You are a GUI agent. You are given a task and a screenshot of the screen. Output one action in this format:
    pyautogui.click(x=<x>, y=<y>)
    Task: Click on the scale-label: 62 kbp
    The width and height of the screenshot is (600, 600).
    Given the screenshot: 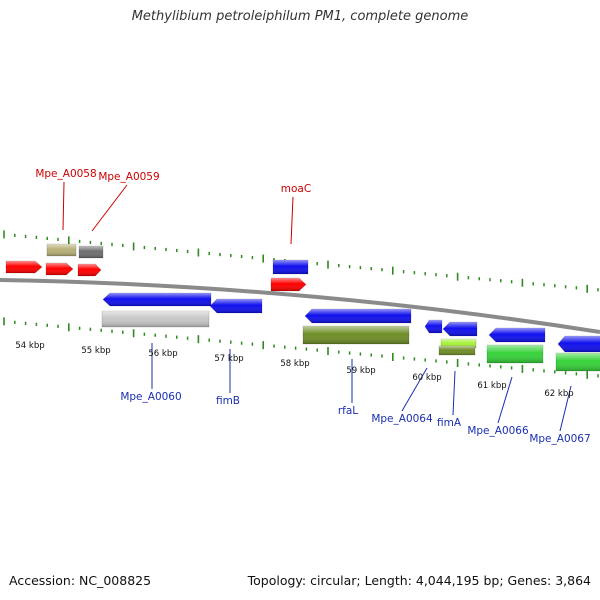 What is the action you would take?
    pyautogui.click(x=558, y=394)
    